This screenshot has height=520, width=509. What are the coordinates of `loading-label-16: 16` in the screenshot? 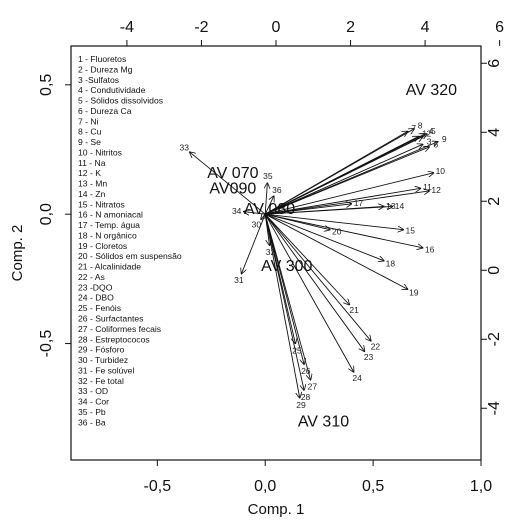 It's located at (430, 249).